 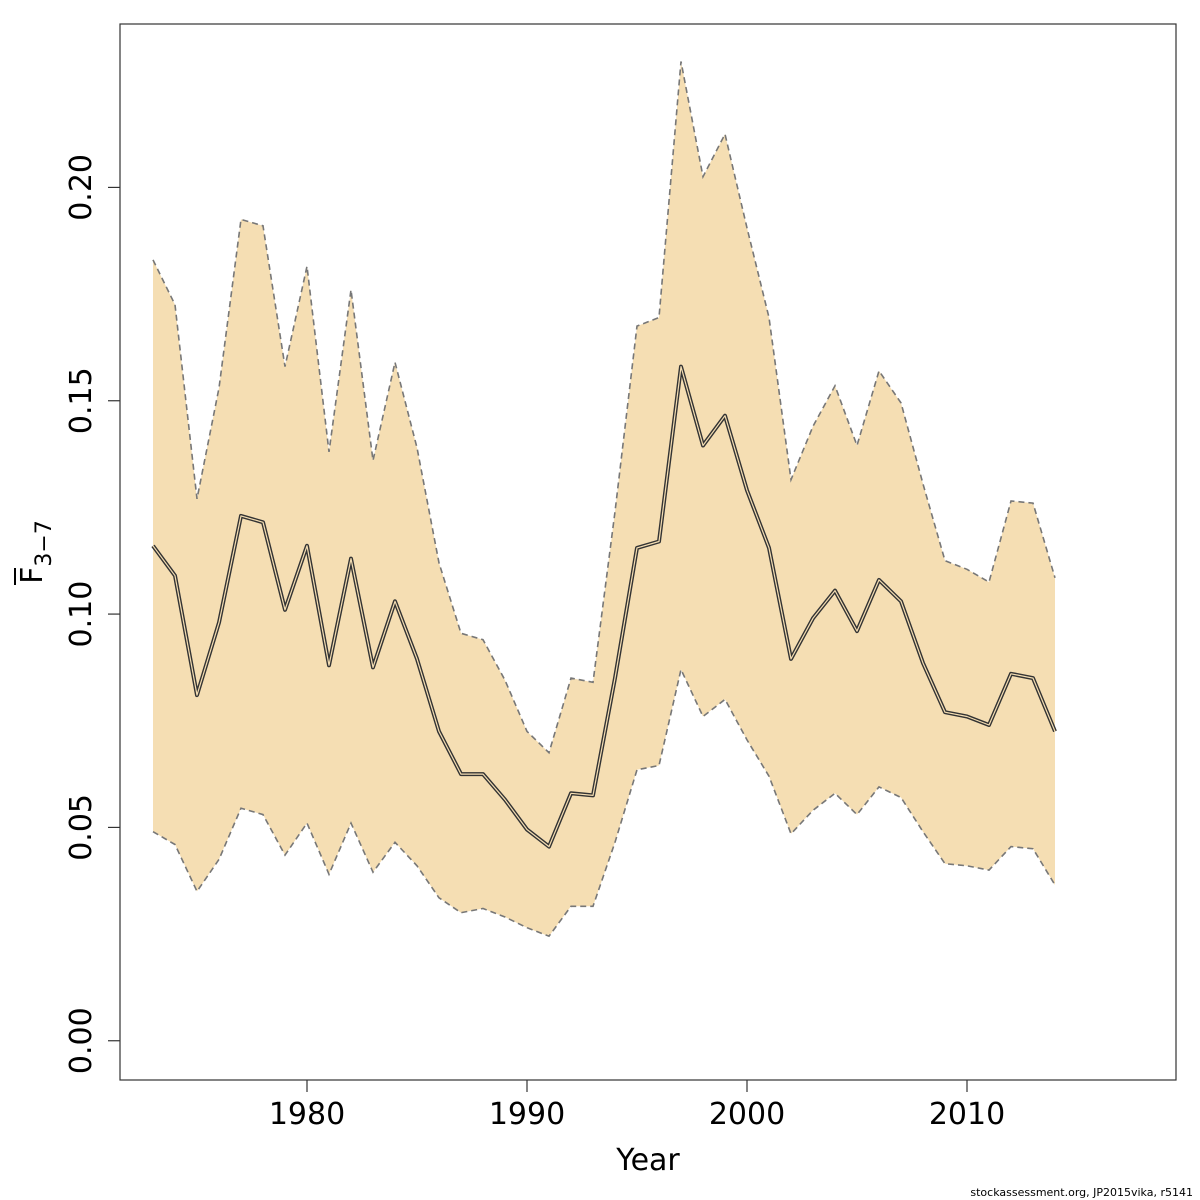 I want to click on y-axis-title-subscript: 3−7, so click(x=44, y=543).